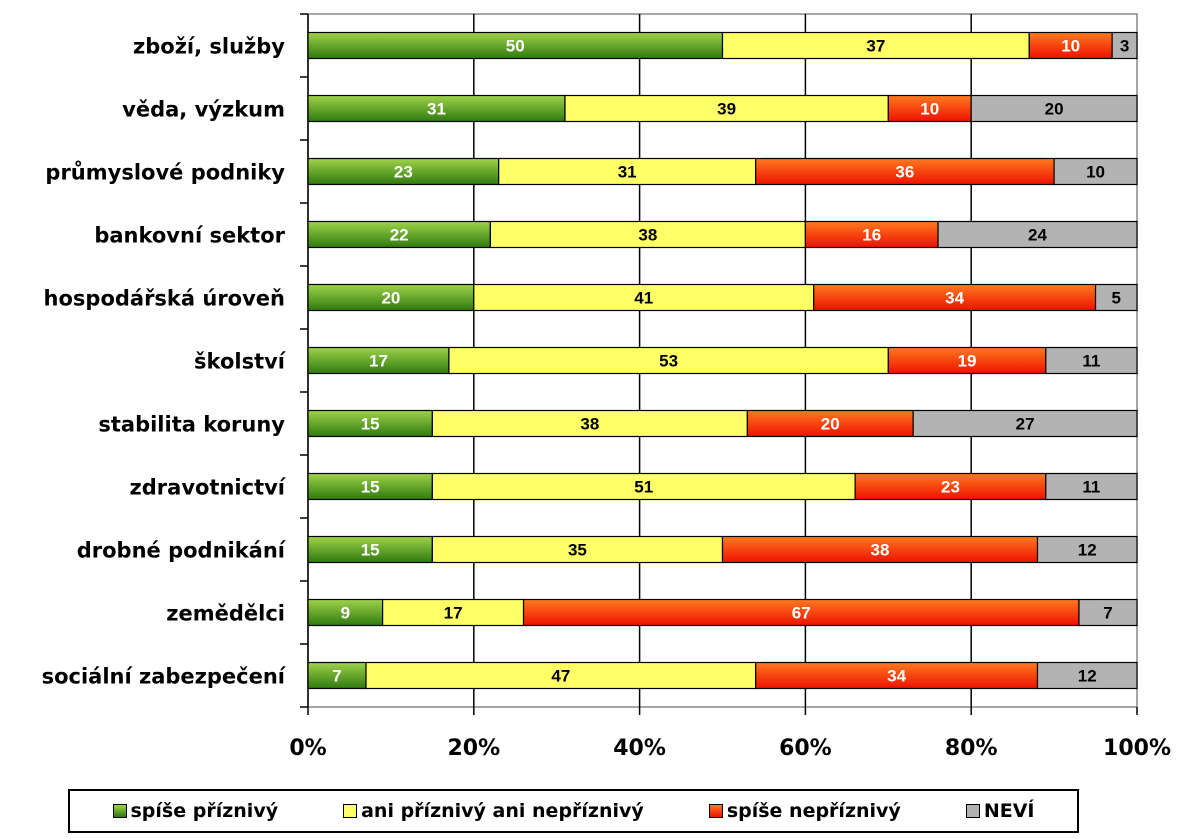 The height and width of the screenshot is (839, 1179). I want to click on data-label: 9, so click(345, 613).